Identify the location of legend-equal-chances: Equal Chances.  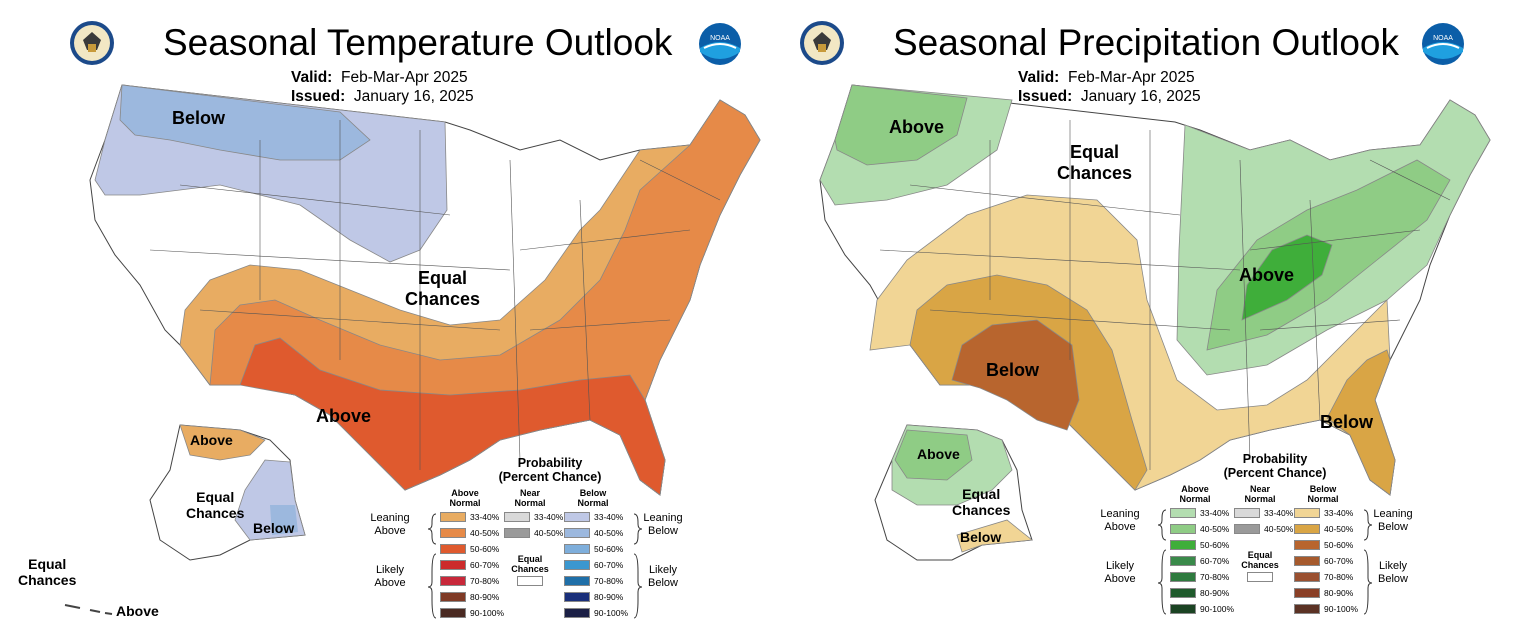
(1260, 560).